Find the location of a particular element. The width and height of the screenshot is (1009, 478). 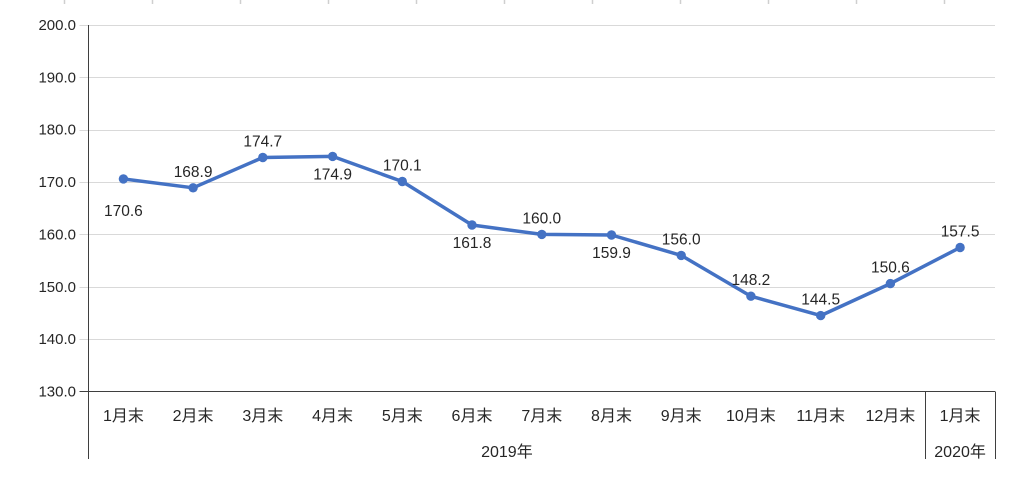

data-point-label: 144.5 is located at coordinates (820, 300).